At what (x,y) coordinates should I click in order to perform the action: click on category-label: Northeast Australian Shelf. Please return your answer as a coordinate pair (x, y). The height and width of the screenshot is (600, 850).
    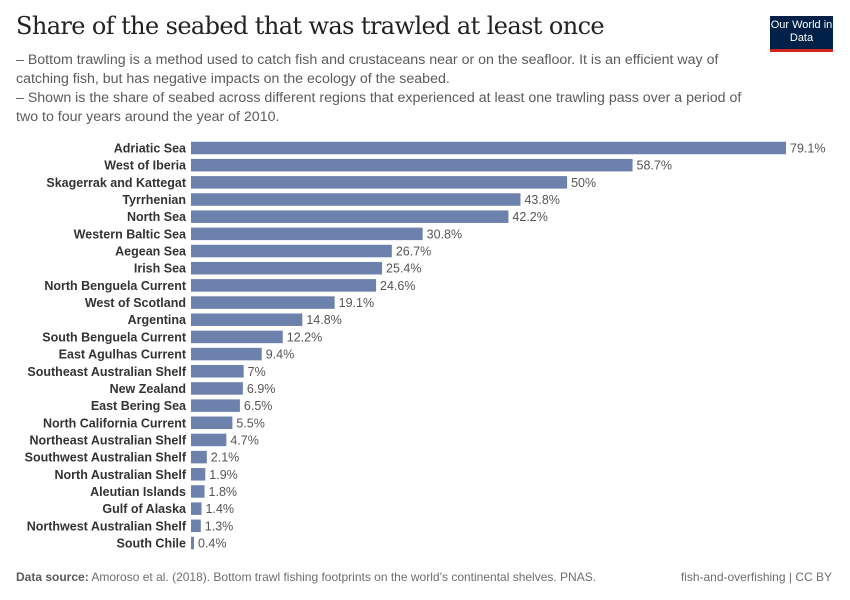
    Looking at the image, I should click on (107, 440).